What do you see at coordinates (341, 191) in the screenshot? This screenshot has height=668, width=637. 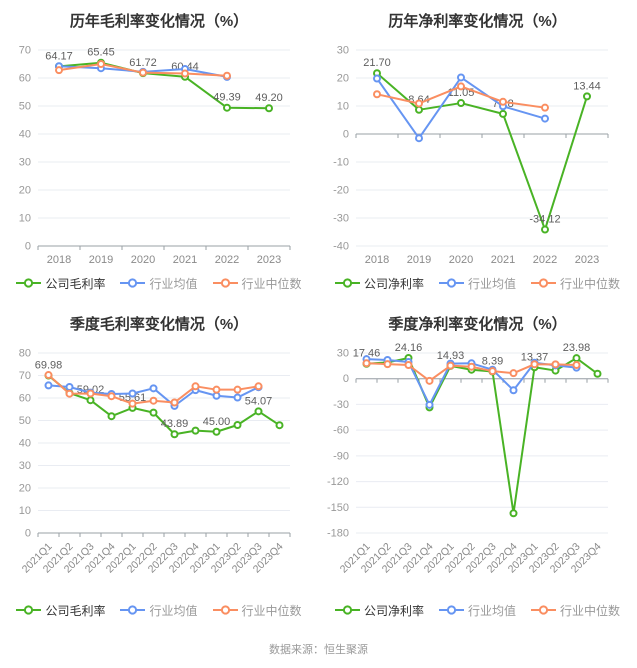 I see `y-axis-tick-label: -20` at bounding box center [341, 191].